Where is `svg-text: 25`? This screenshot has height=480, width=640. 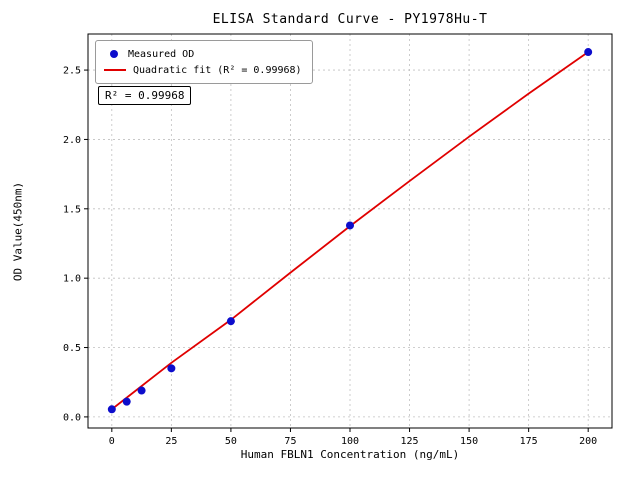 svg-text: 25 is located at coordinates (171, 441).